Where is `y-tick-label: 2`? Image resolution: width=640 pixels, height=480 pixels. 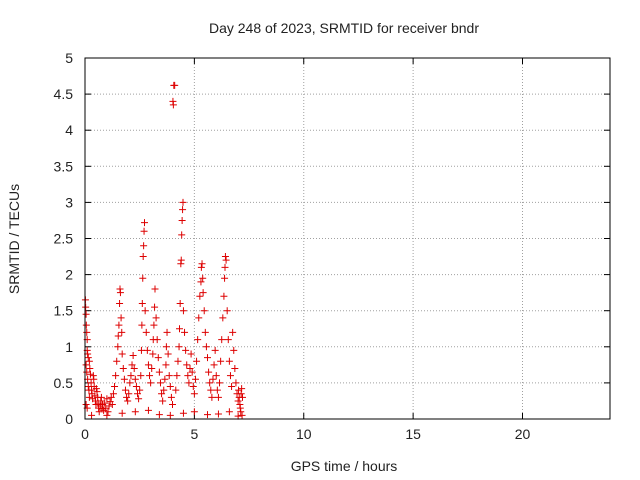
y-tick-label: 2 is located at coordinates (69, 275).